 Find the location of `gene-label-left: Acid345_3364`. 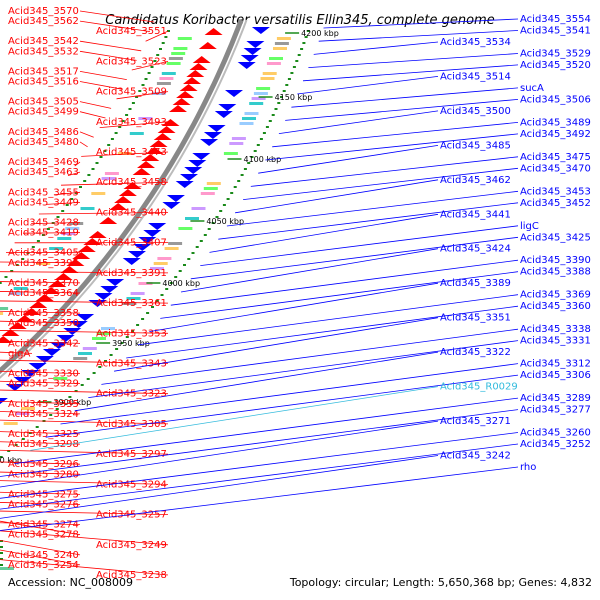

gene-label-left: Acid345_3364 is located at coordinates (43, 293).